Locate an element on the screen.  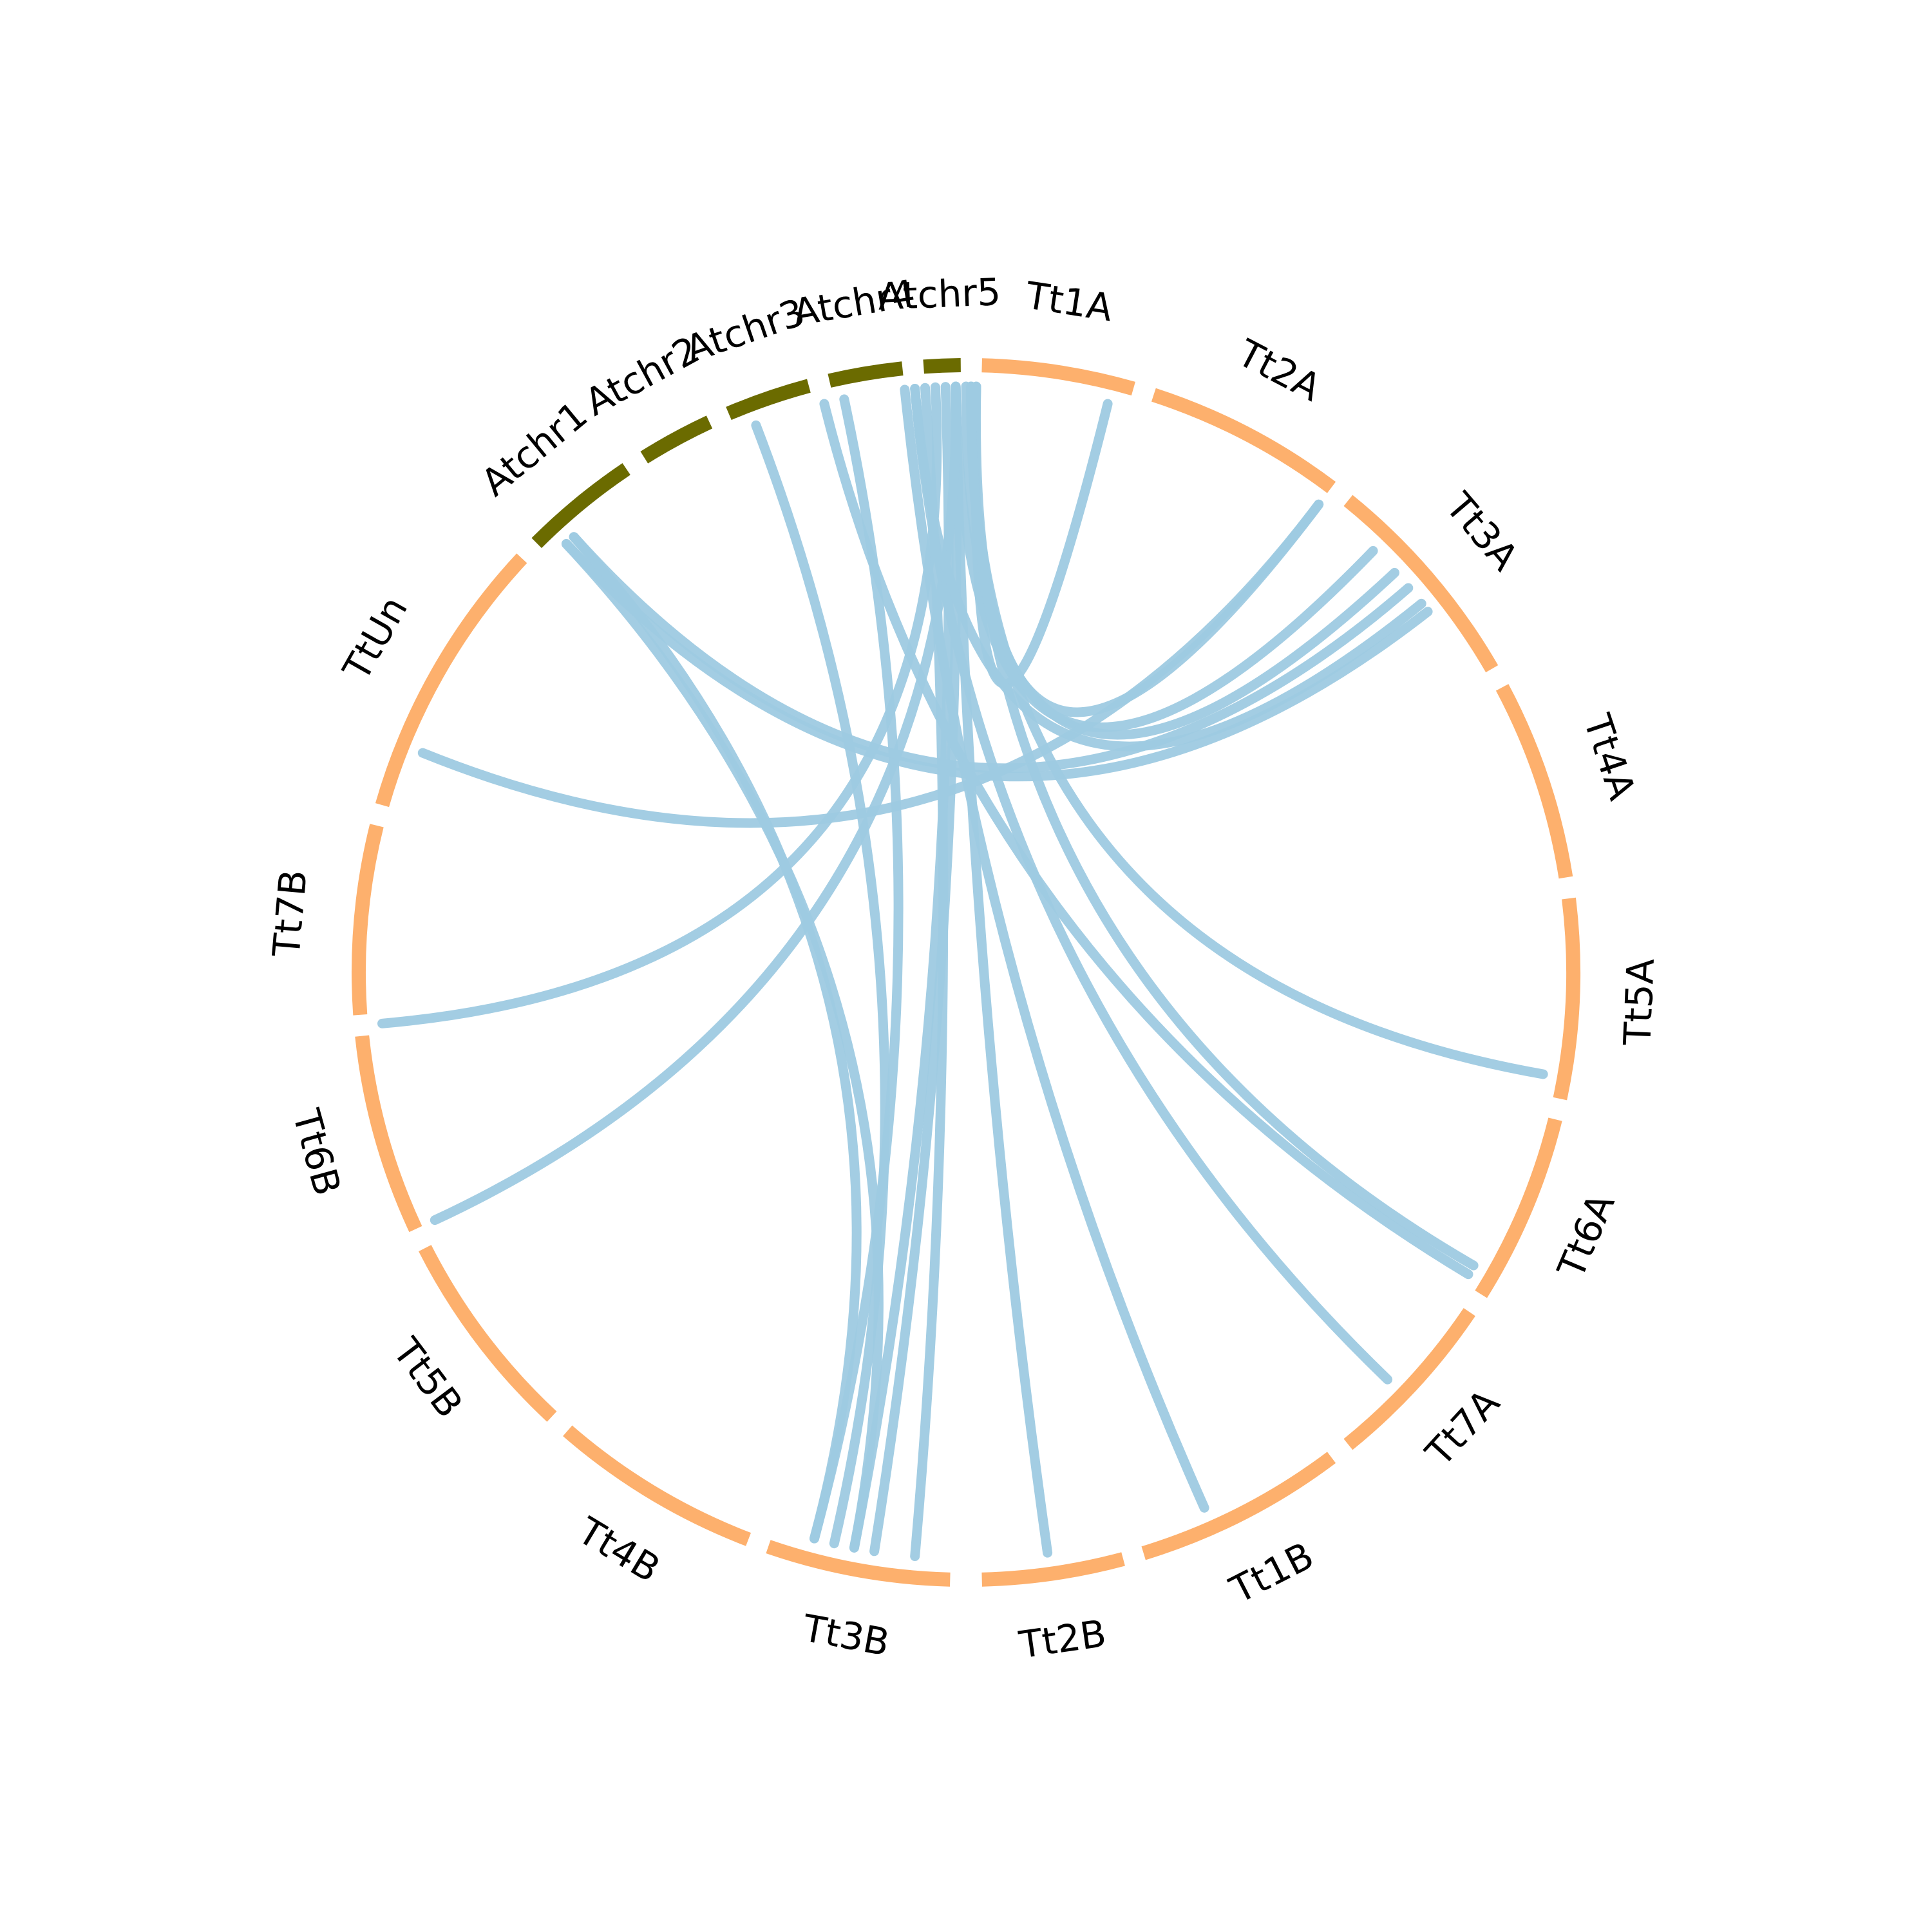
link-Atchr2-Tt3B is located at coordinates (820, 984).